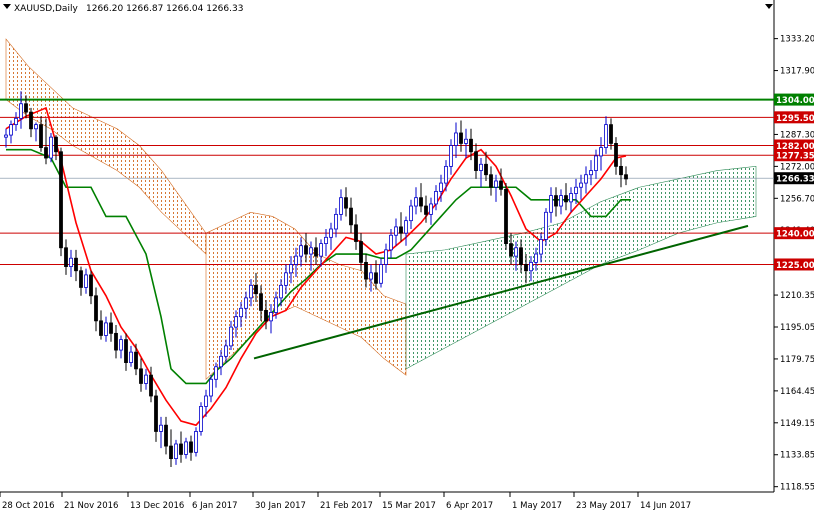 The image size is (814, 514). I want to click on price-label-text: 1282.00, so click(795, 147).